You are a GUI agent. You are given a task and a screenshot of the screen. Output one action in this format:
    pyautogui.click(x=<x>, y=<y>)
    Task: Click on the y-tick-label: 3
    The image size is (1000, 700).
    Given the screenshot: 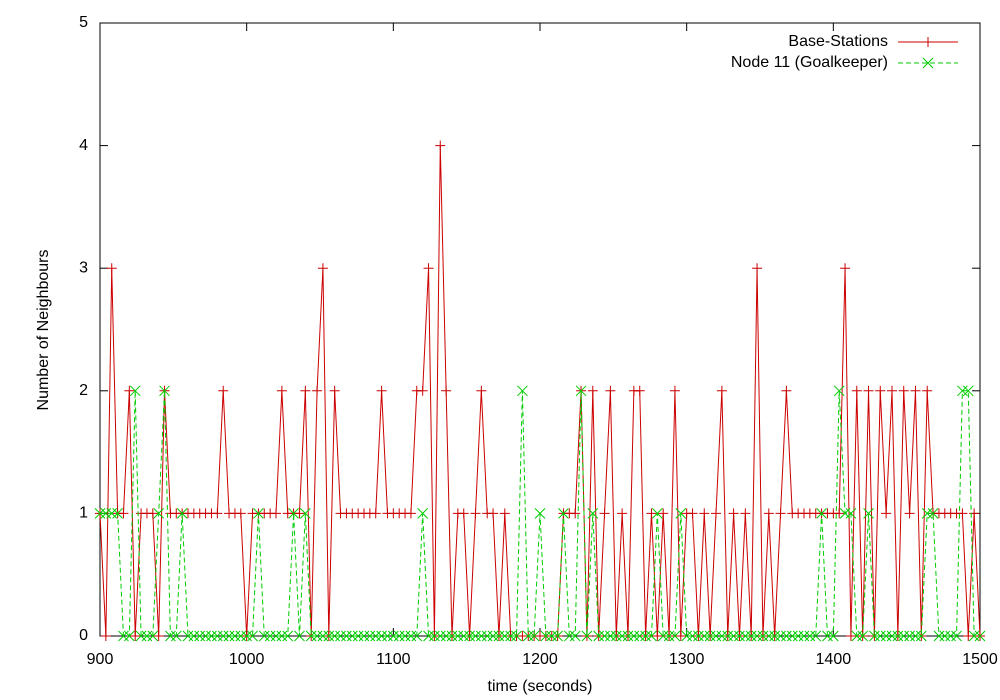 What is the action you would take?
    pyautogui.click(x=83, y=267)
    